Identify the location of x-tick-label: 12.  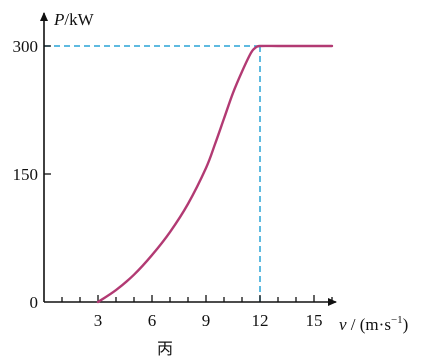
(260, 320).